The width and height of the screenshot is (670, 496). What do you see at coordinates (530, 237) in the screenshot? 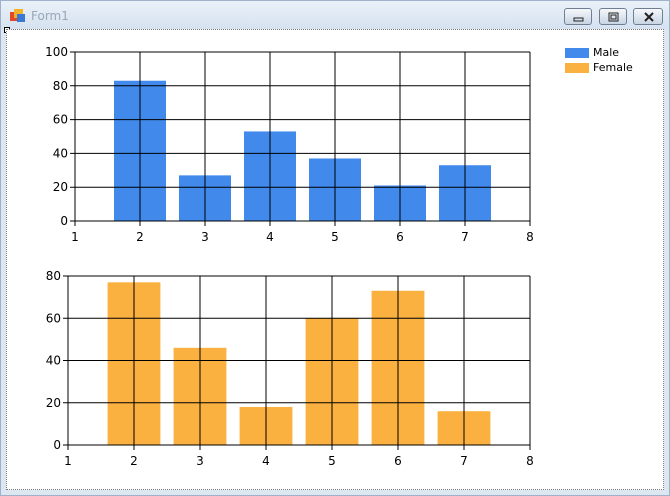
I see `x-tick-label-male-8: 8` at bounding box center [530, 237].